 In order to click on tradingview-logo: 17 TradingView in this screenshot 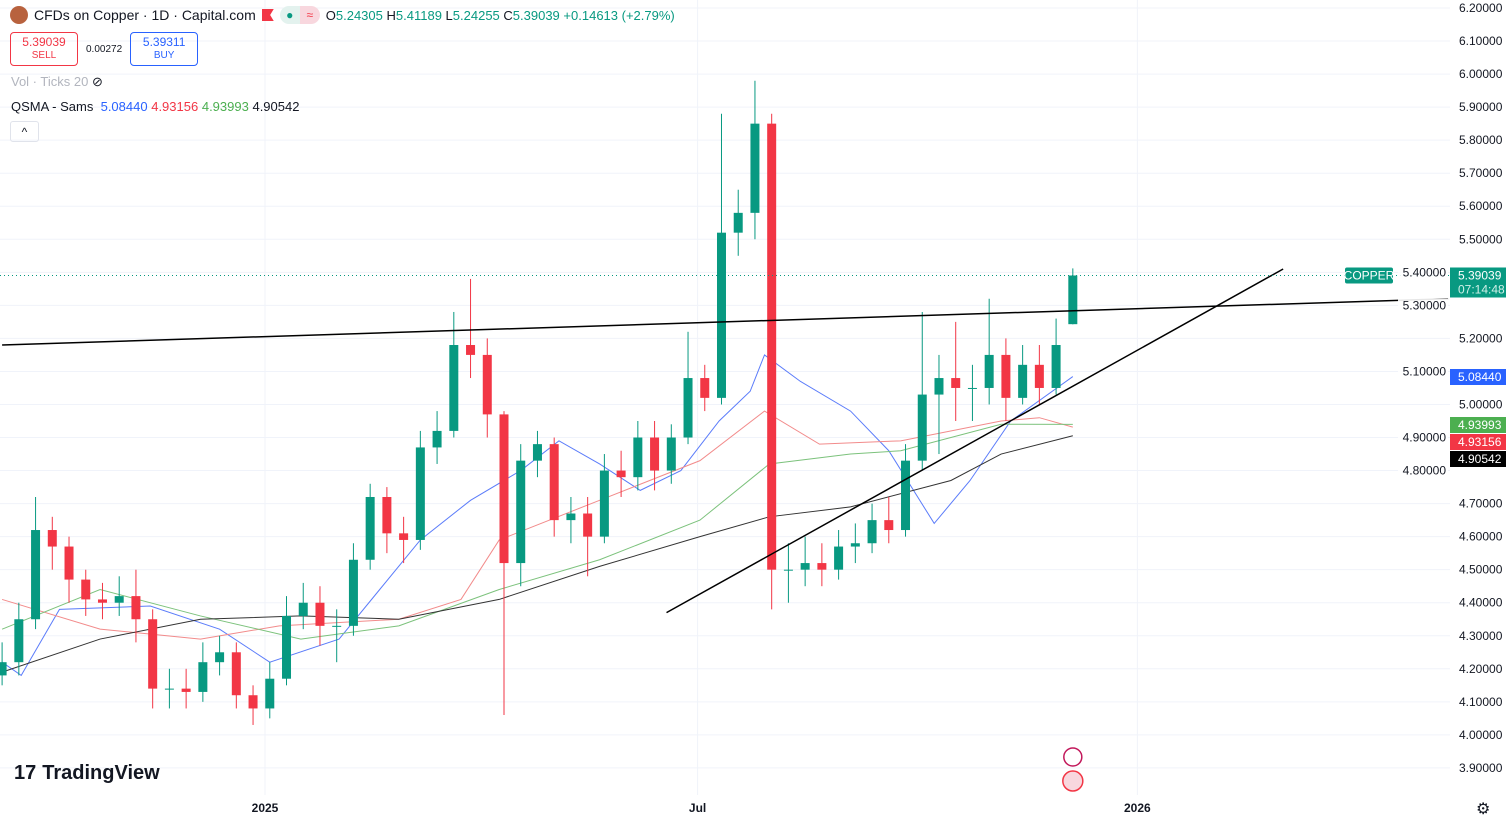, I will do `click(87, 773)`.